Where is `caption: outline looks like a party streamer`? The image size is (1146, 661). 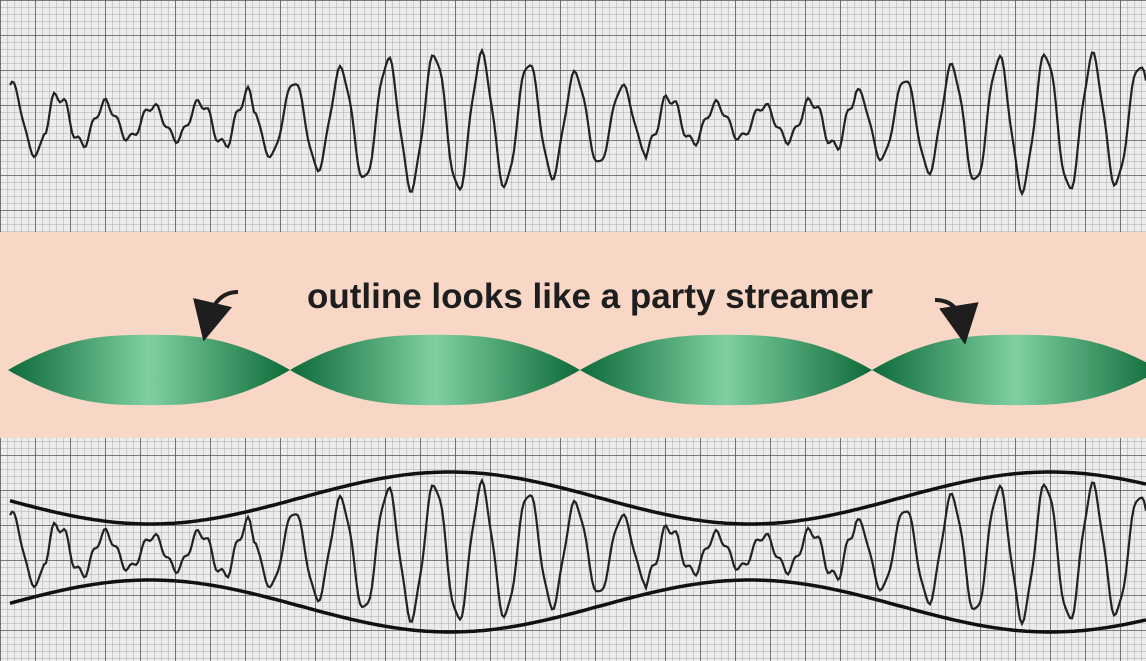 caption: outline looks like a party streamer is located at coordinates (590, 296).